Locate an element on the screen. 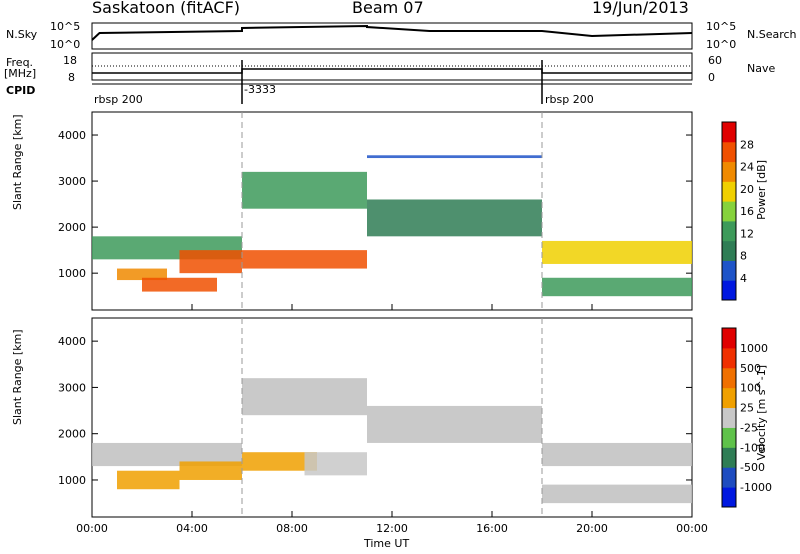  cpid-segment-label: -3333 is located at coordinates (260, 89).